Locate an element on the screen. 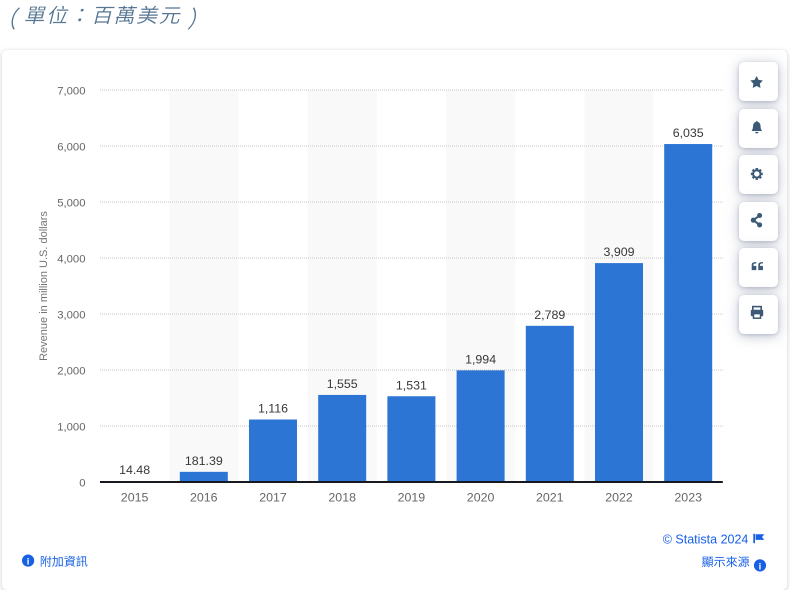 The image size is (790, 590). svg-text: 2021 is located at coordinates (550, 498).